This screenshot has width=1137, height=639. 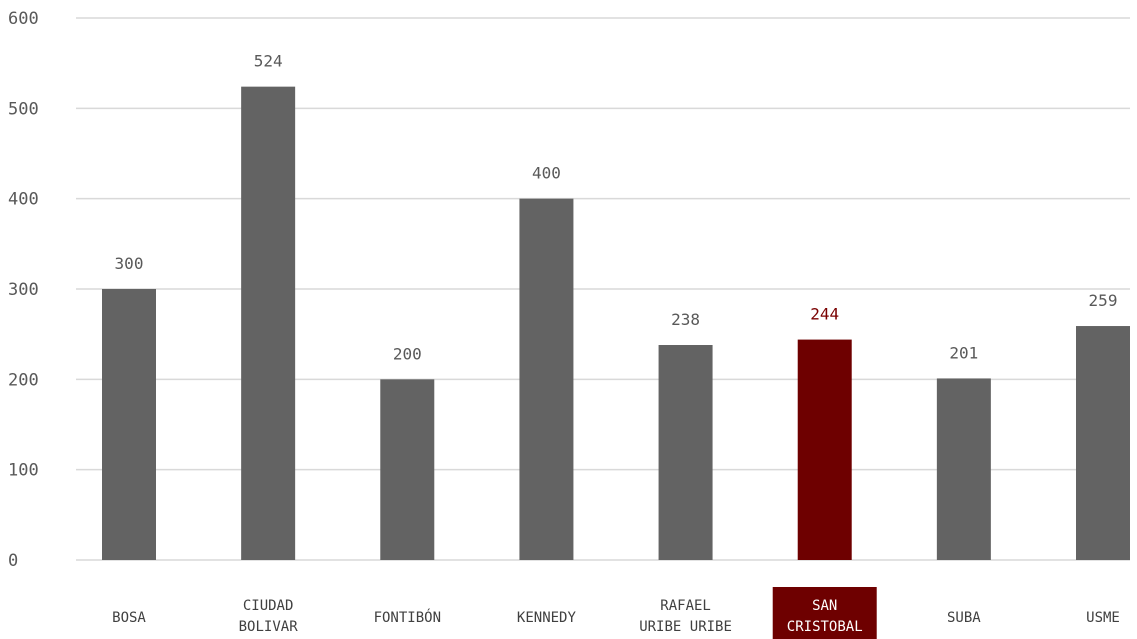 What do you see at coordinates (547, 618) in the screenshot?
I see `category-label: KENNEDY` at bounding box center [547, 618].